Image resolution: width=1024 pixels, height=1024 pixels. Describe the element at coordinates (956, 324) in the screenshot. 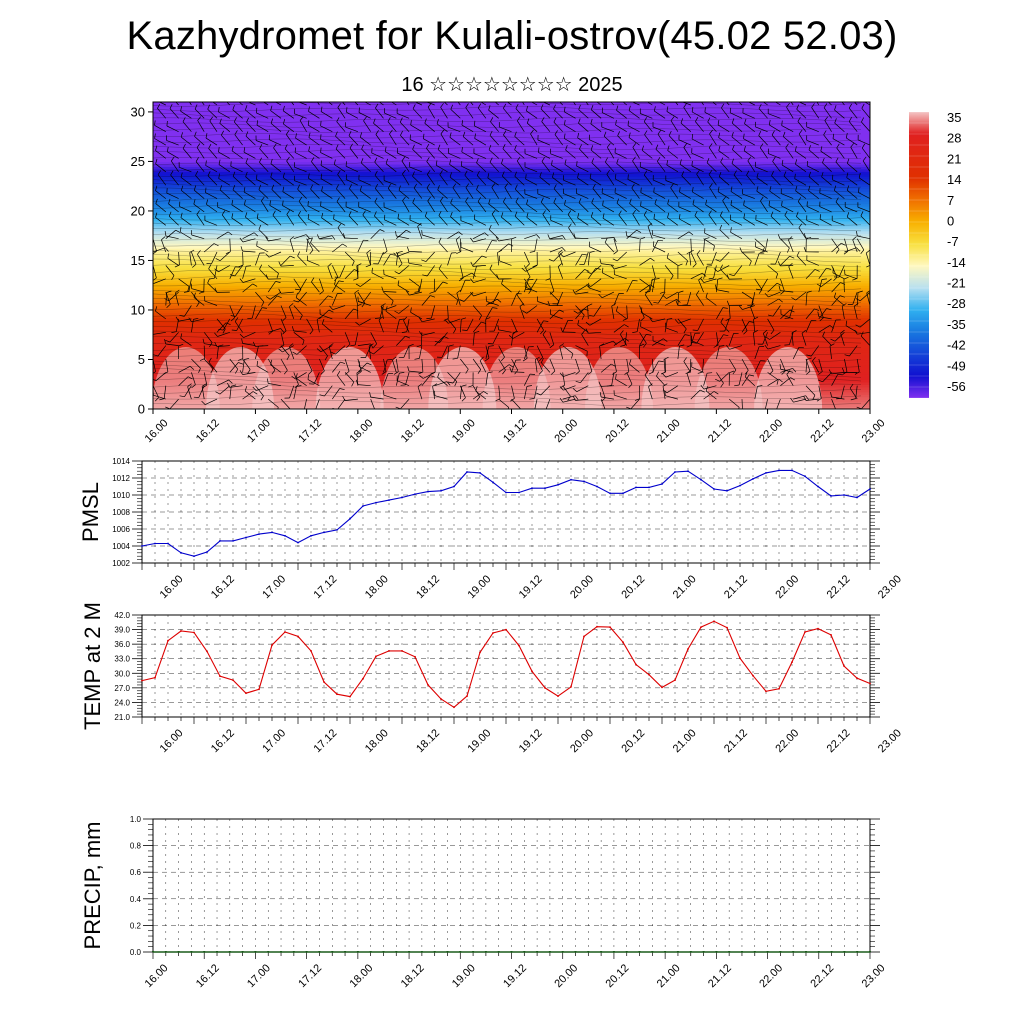

I see `colorbar-label: -35` at that location.